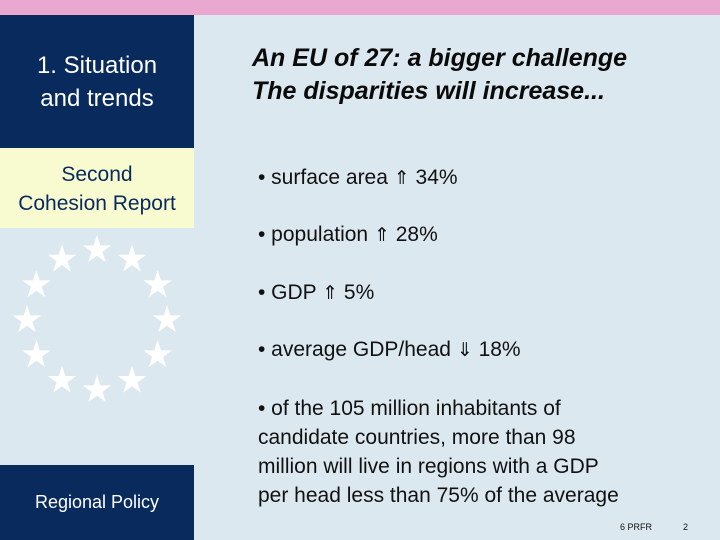  I want to click on bullet-text: • average GDP/head, so click(357, 349).